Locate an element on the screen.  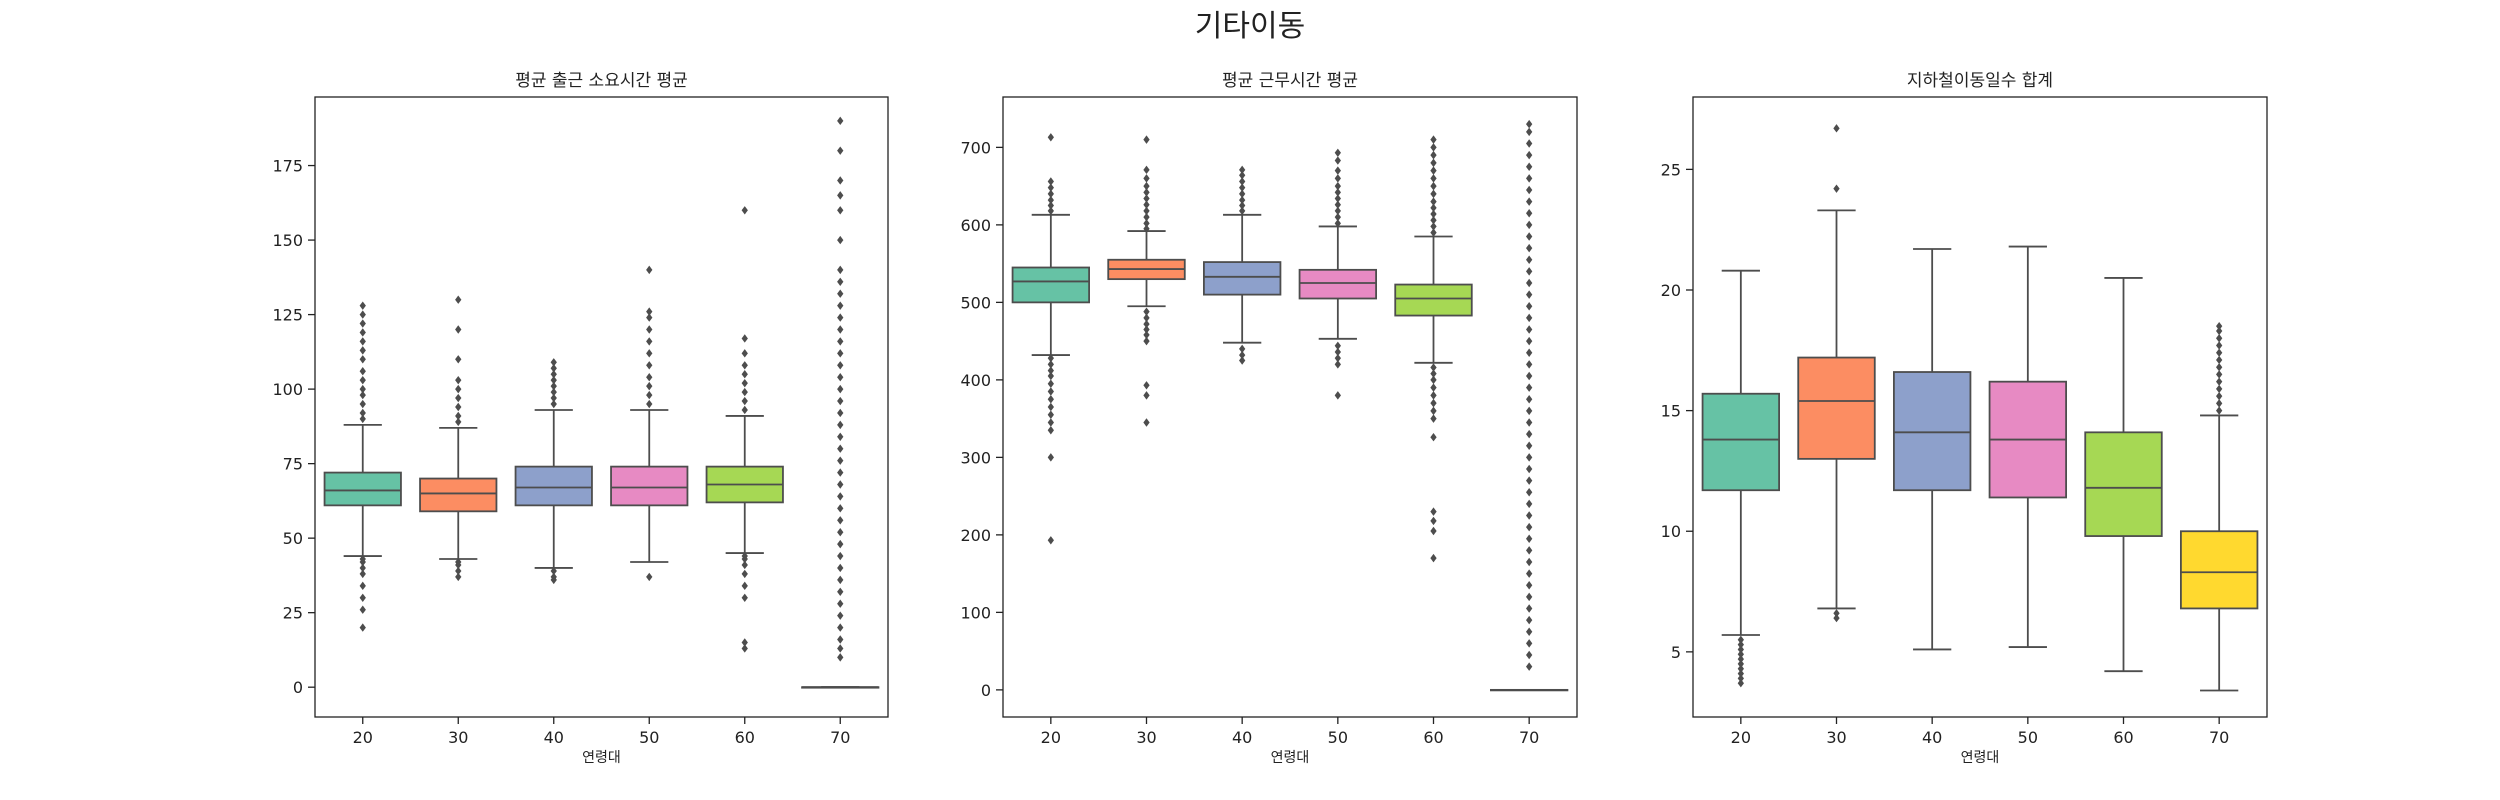
y-tick-label: 200 is located at coordinates (975, 535).